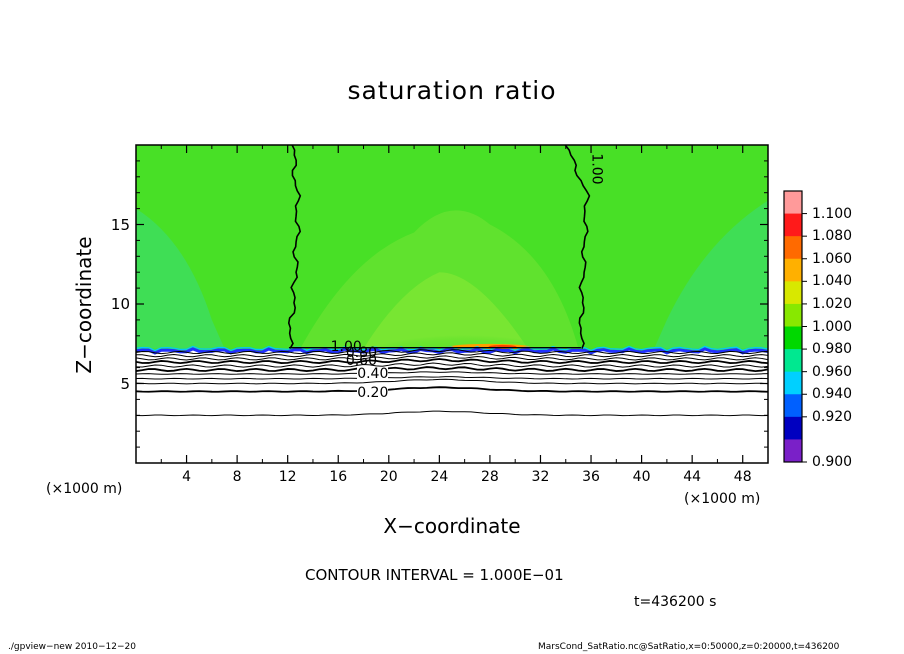 This screenshot has width=904, height=654. Describe the element at coordinates (361, 361) in the screenshot. I see `contour-label-3: 0.60` at that location.